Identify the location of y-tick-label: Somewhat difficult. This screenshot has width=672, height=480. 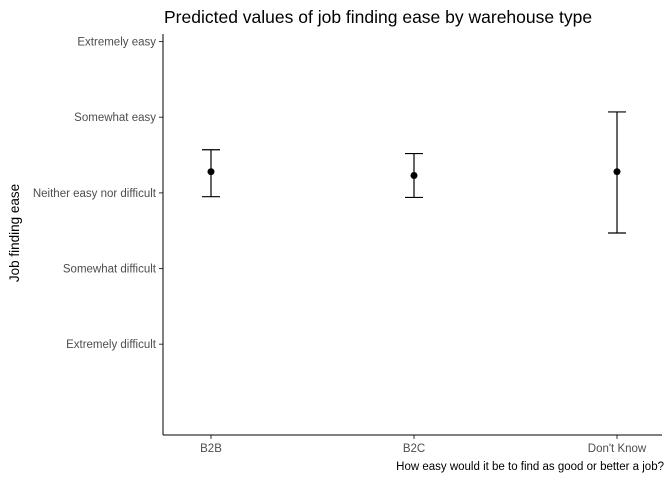
(110, 270).